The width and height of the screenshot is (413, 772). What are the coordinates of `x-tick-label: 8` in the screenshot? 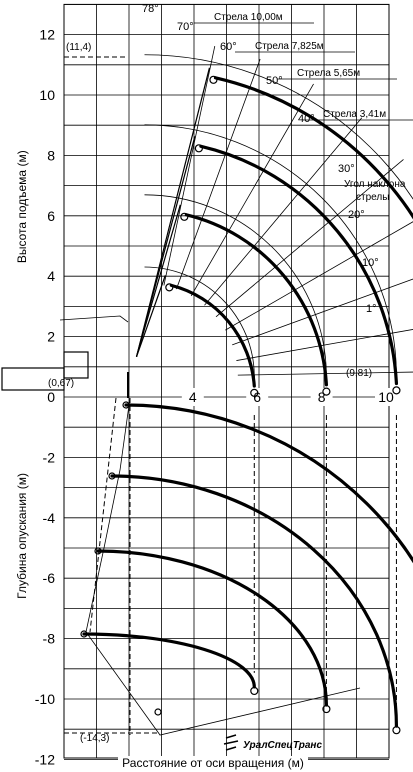 It's located at (322, 397).